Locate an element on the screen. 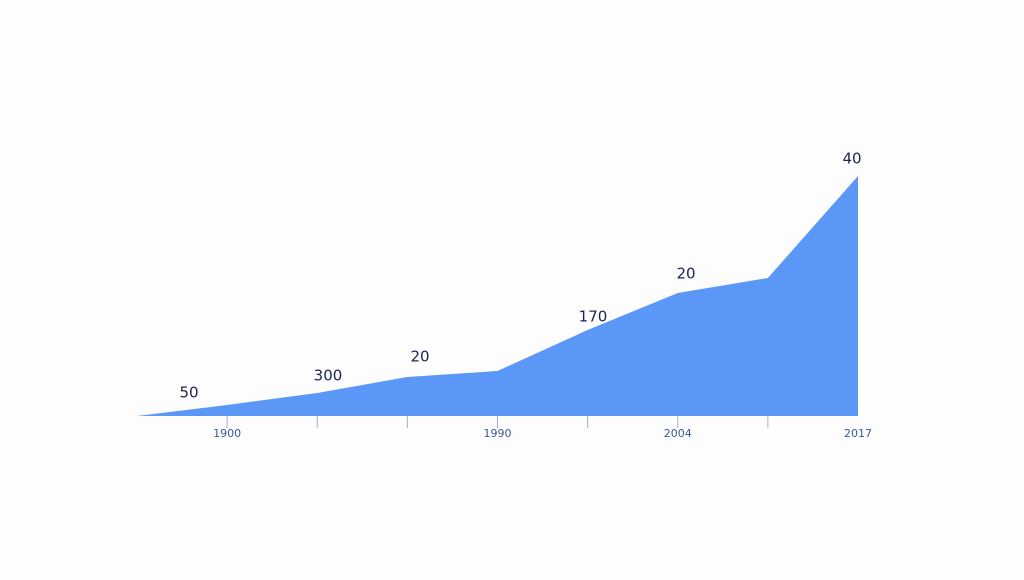 This screenshot has width=1024, height=580. x-tick-label: 2017 is located at coordinates (858, 433).